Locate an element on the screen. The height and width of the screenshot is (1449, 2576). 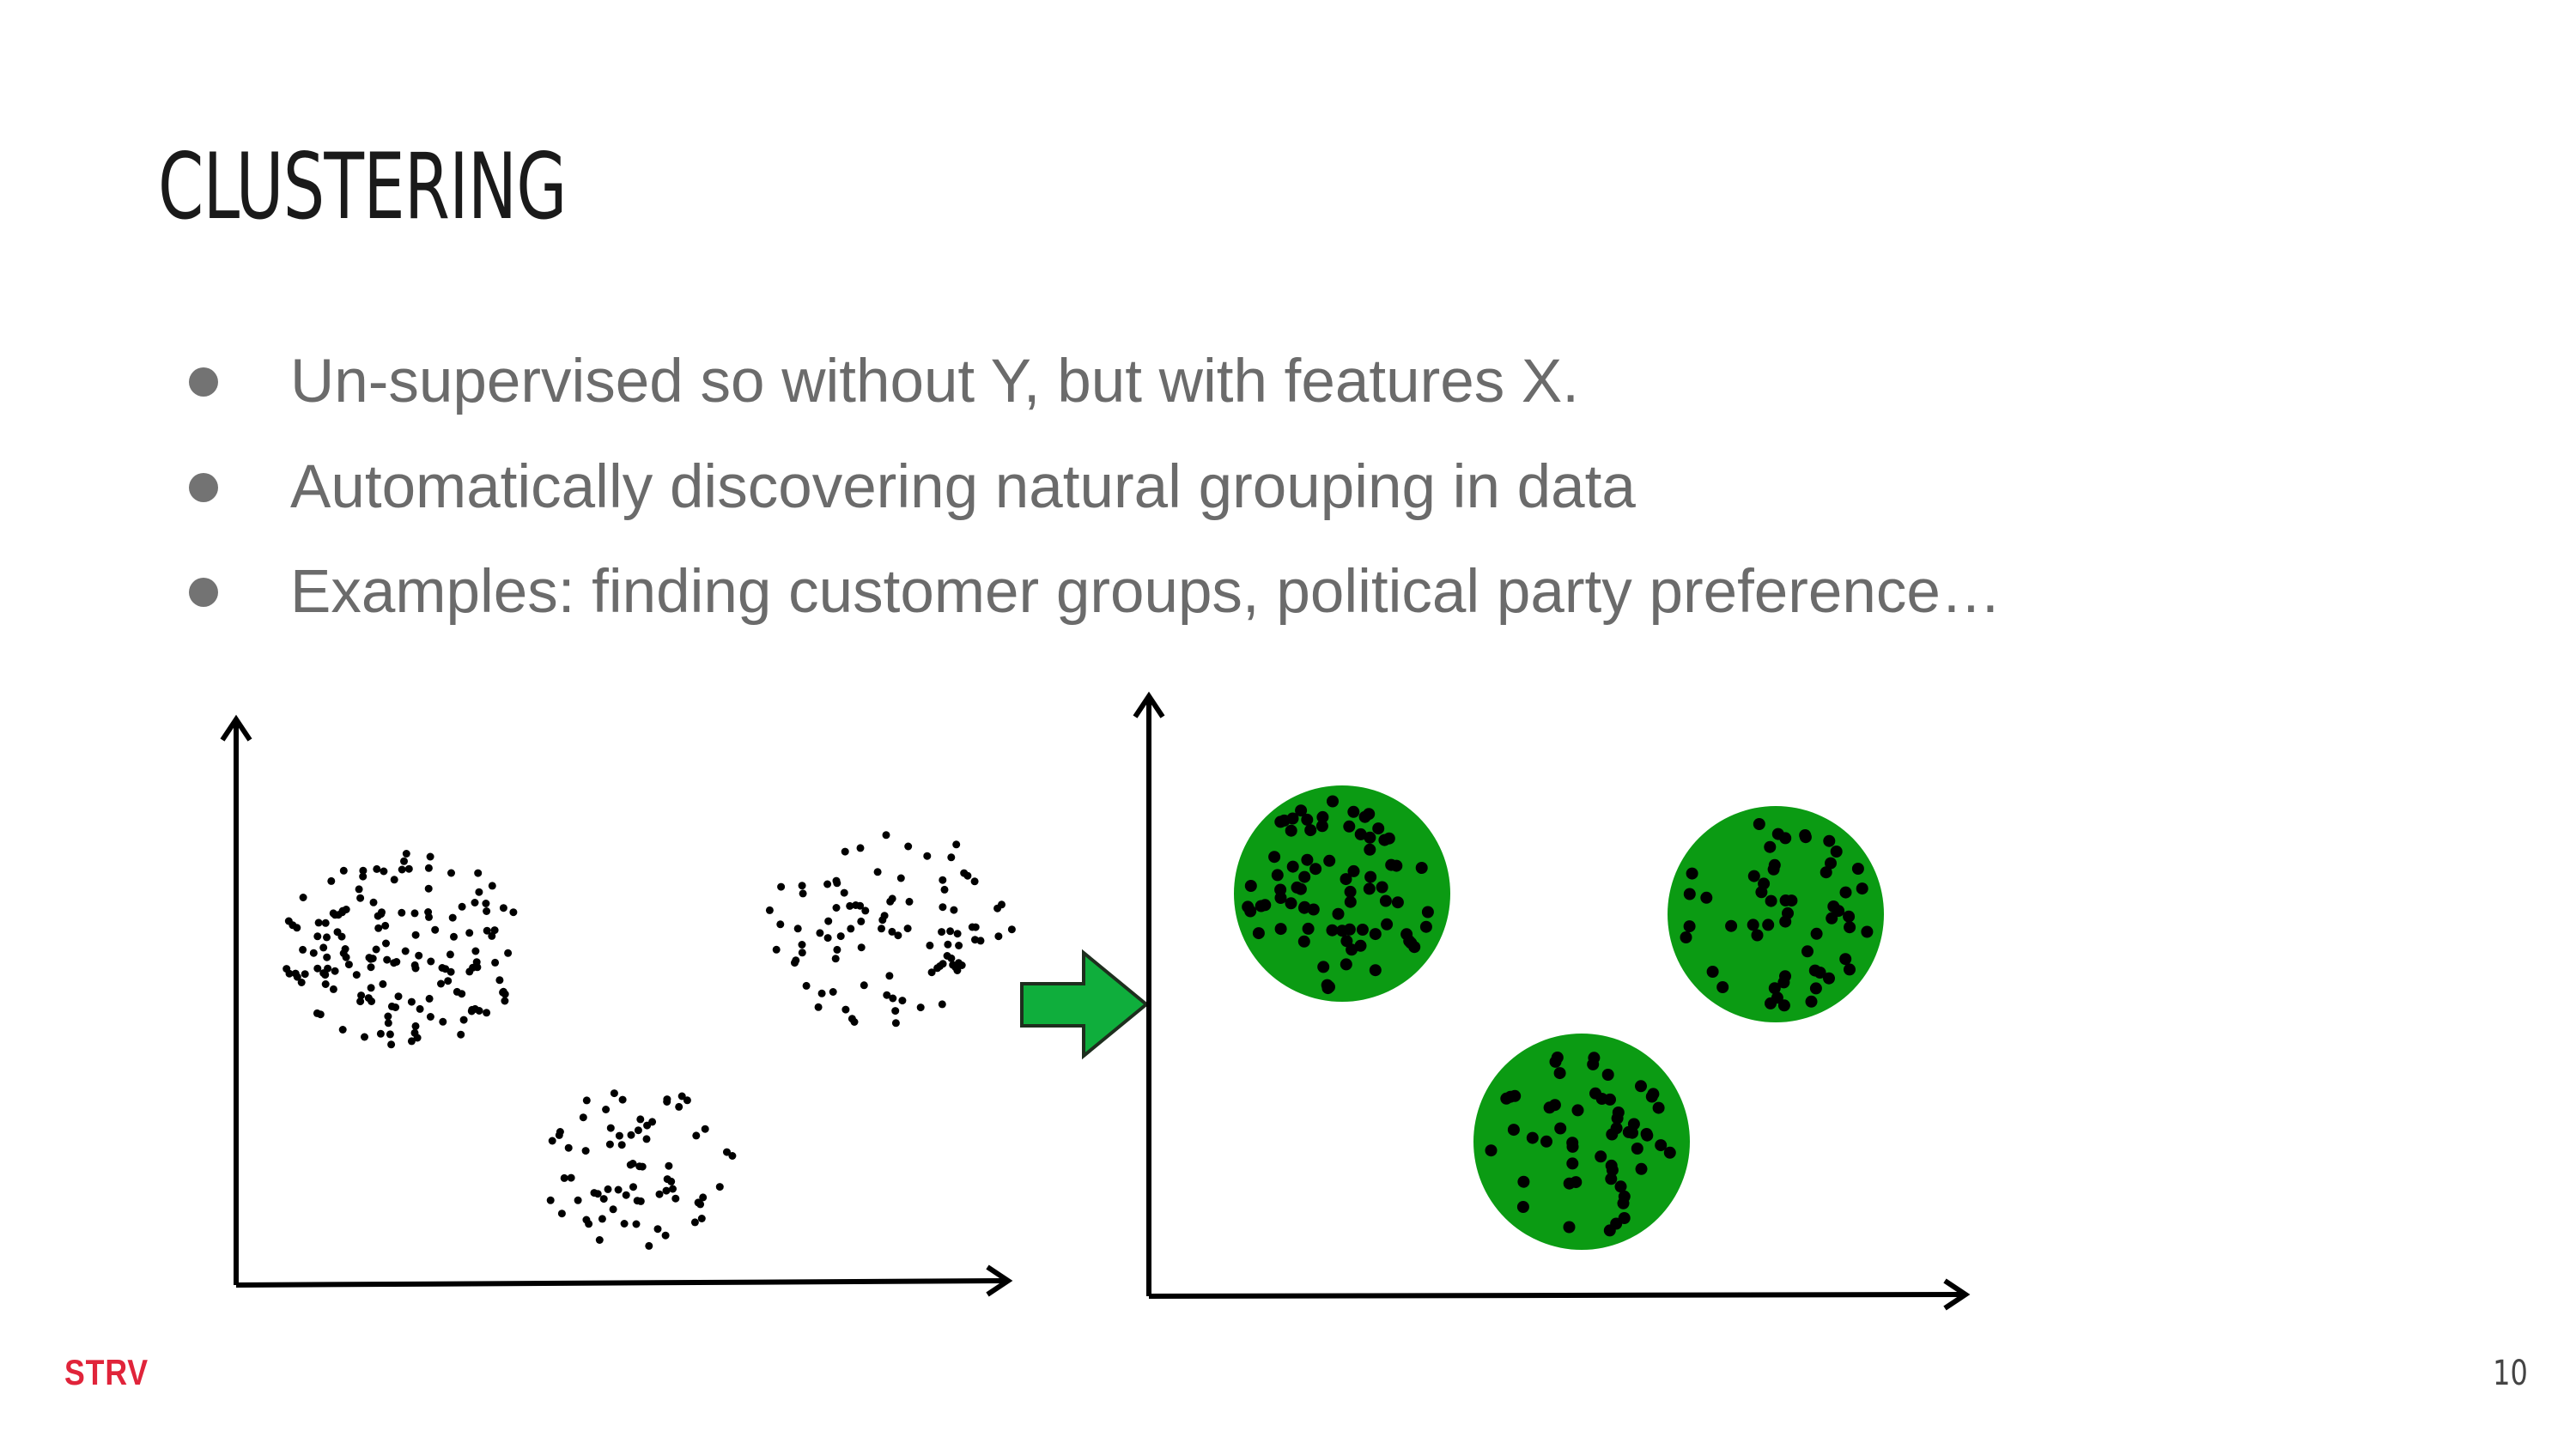
bullet-dot-icon is located at coordinates (203, 382).